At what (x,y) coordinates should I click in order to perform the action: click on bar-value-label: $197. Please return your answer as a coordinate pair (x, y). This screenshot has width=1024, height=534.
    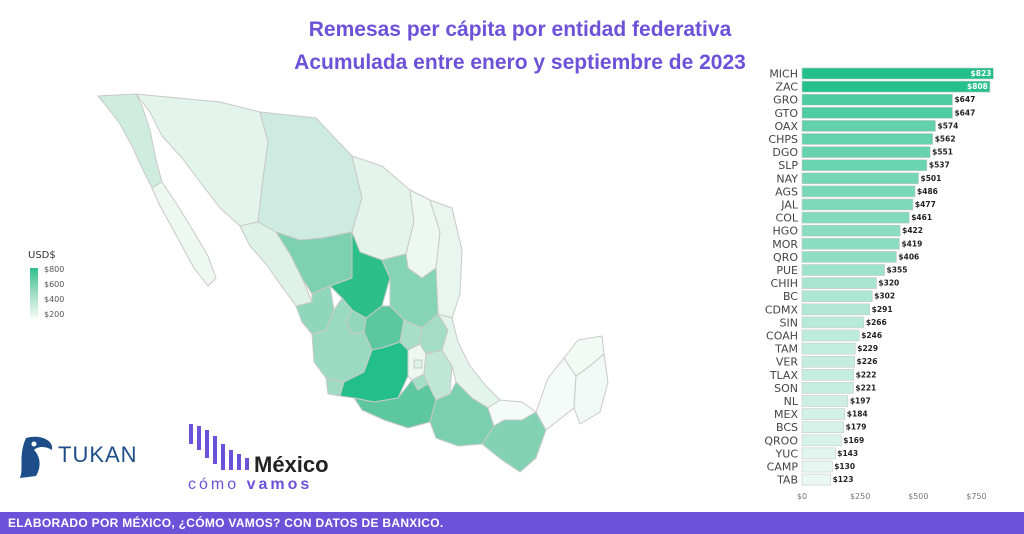
    Looking at the image, I should click on (860, 401).